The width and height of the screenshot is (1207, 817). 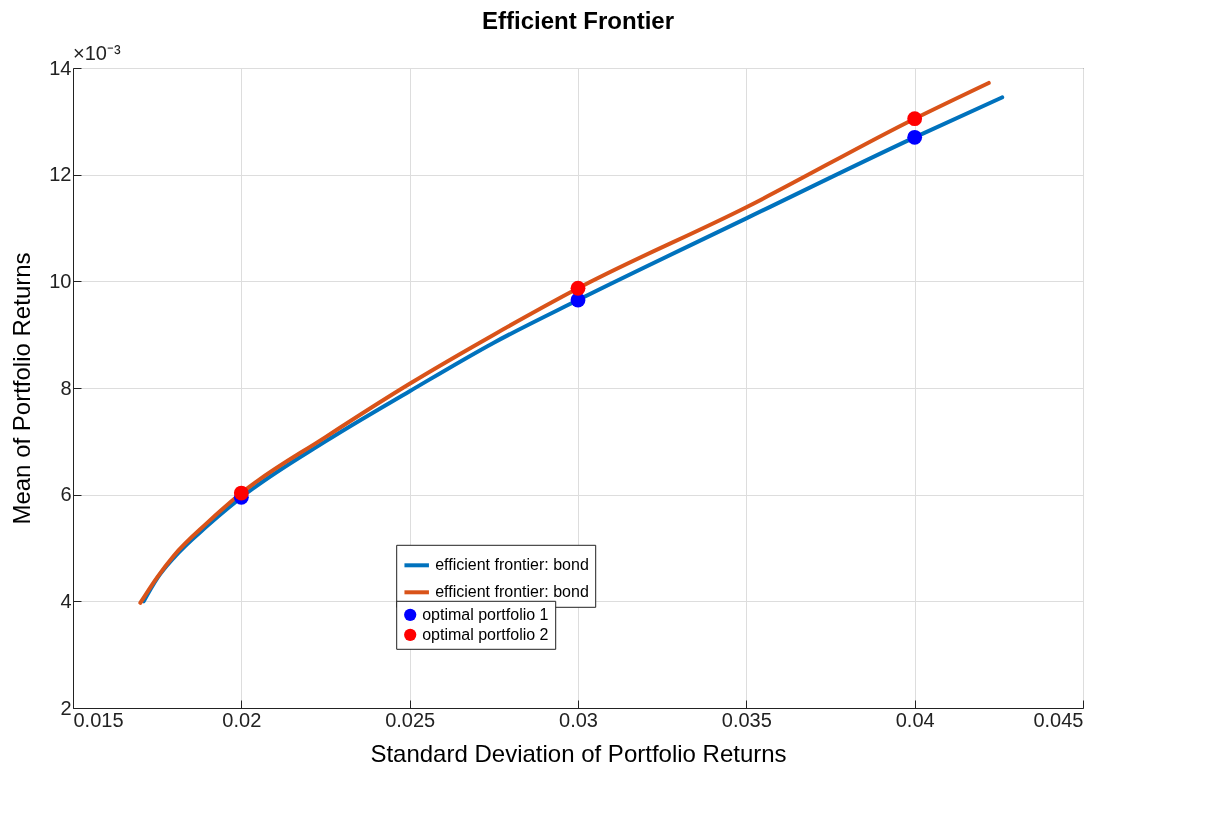 I want to click on x-tick-label: 0.03, so click(x=578, y=719).